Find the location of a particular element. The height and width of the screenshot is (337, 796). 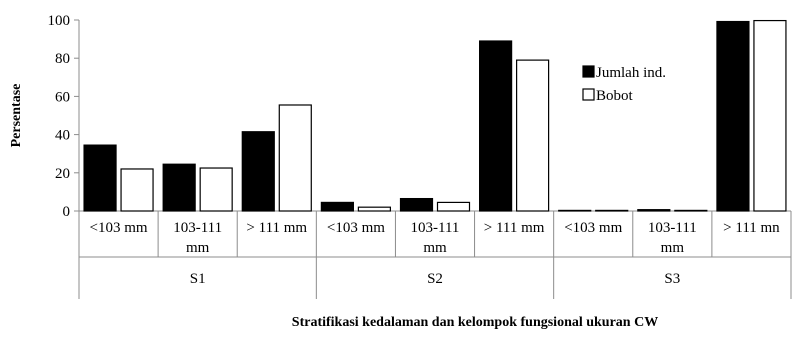

group-label: S3 is located at coordinates (672, 279).